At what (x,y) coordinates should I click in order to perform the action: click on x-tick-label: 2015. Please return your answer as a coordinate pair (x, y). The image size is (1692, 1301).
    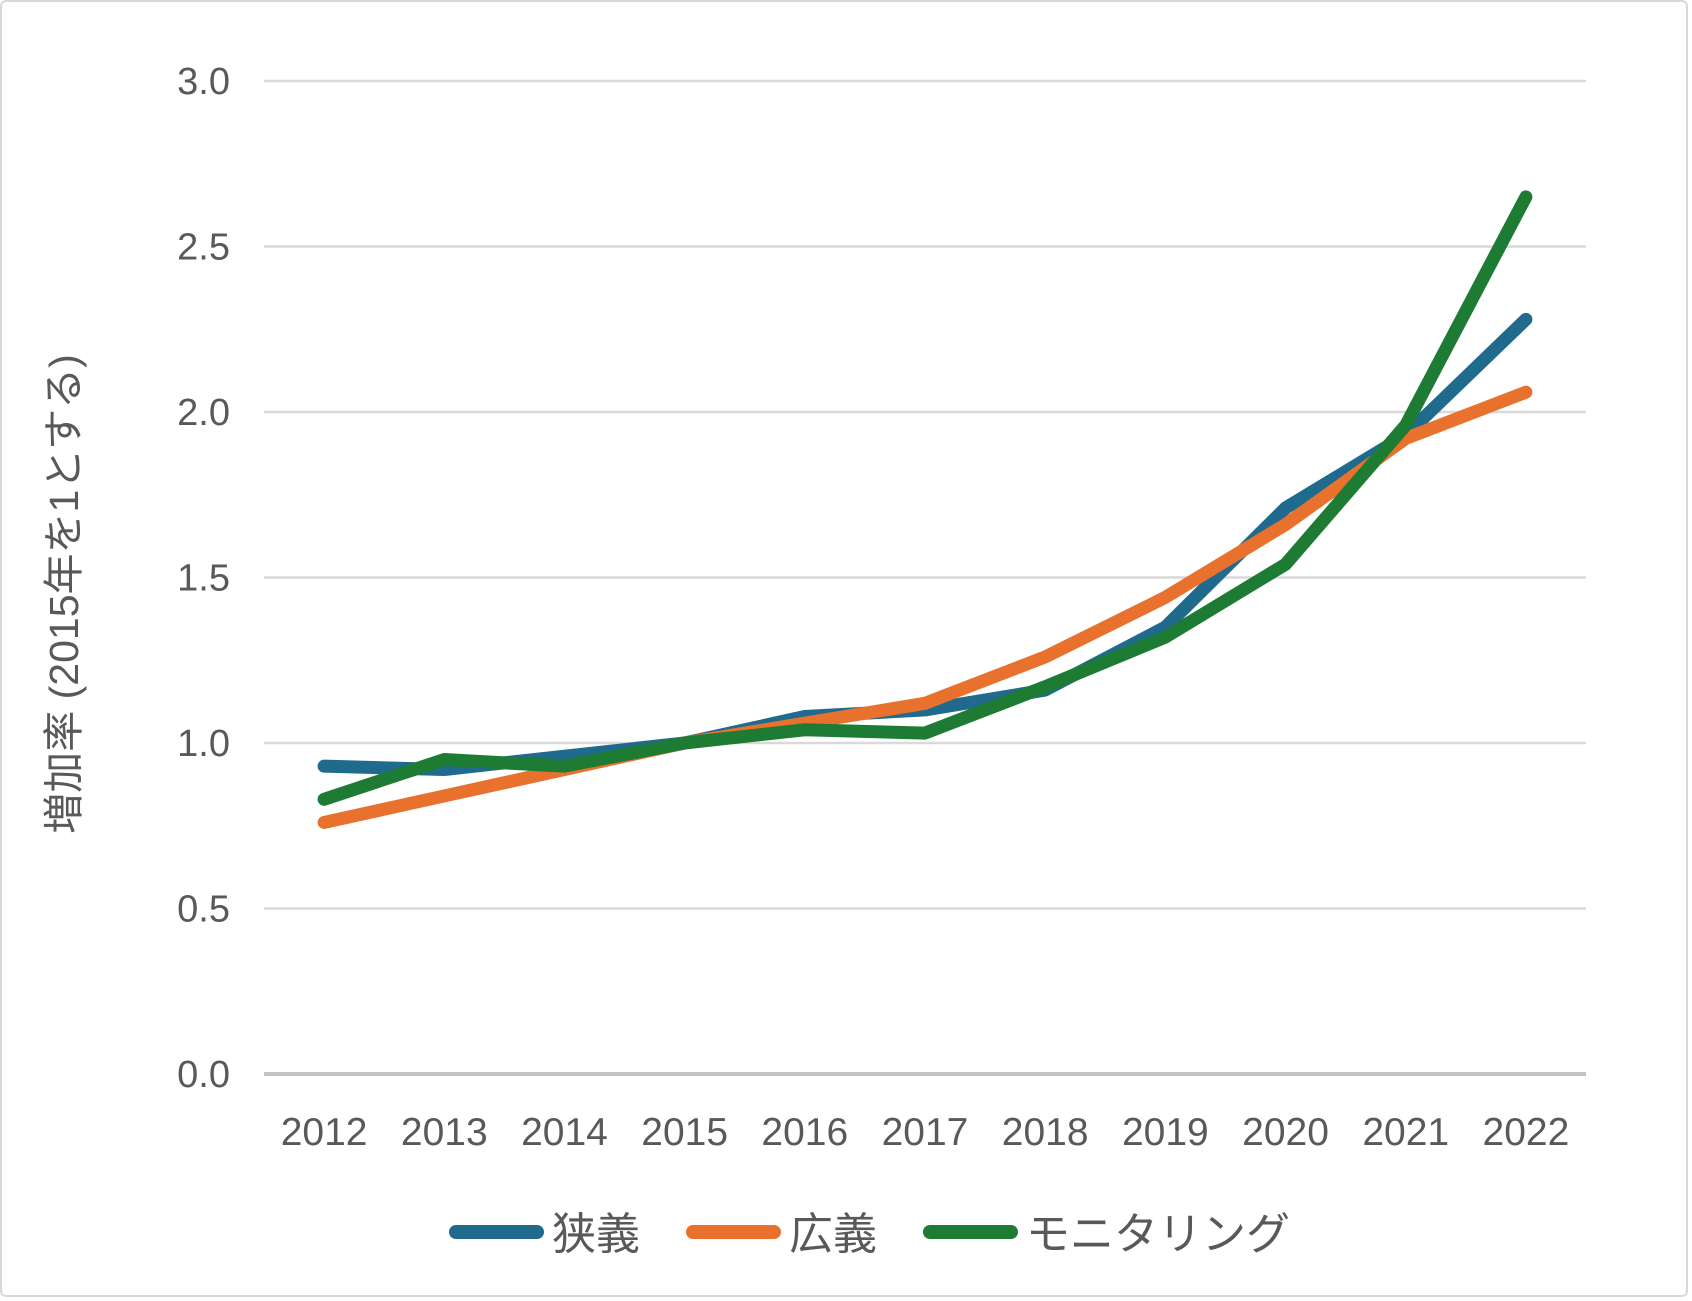
    Looking at the image, I should click on (684, 1132).